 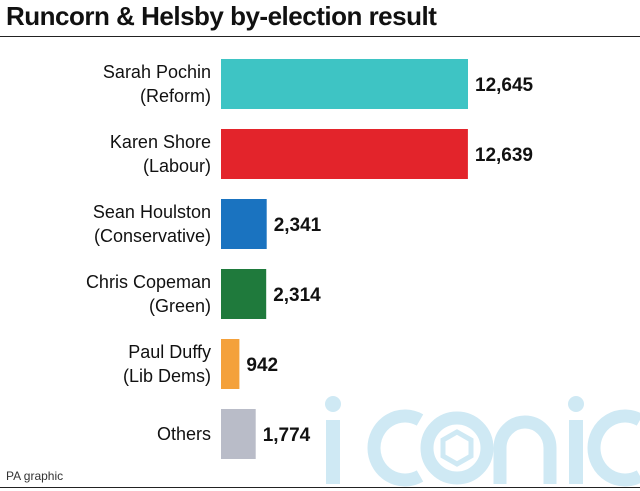 What do you see at coordinates (482, 441) in the screenshot?
I see `iconic-watermark` at bounding box center [482, 441].